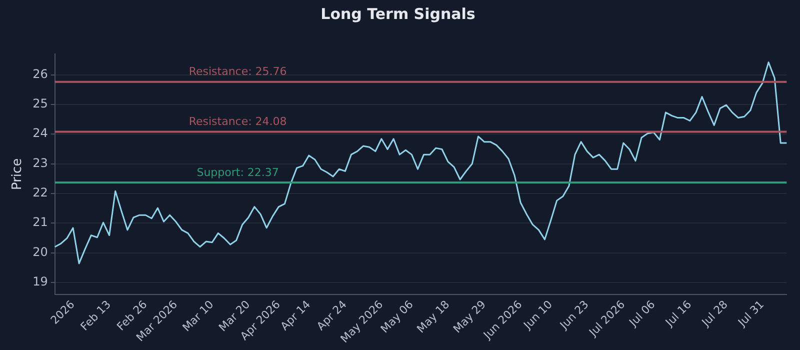 This screenshot has width=800, height=350. I want to click on x-tick-label: Apr 24, so click(332, 315).